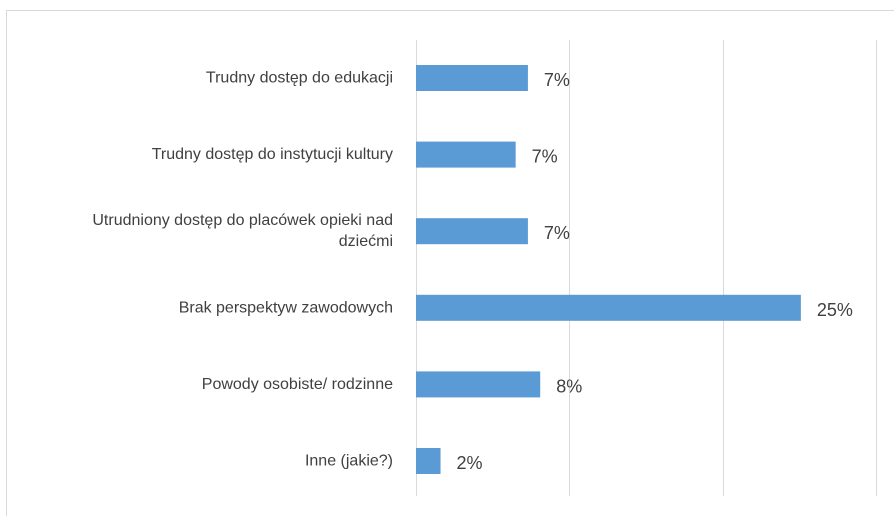 This screenshot has width=896, height=518. What do you see at coordinates (557, 80) in the screenshot?
I see `data-label-0: 7%` at bounding box center [557, 80].